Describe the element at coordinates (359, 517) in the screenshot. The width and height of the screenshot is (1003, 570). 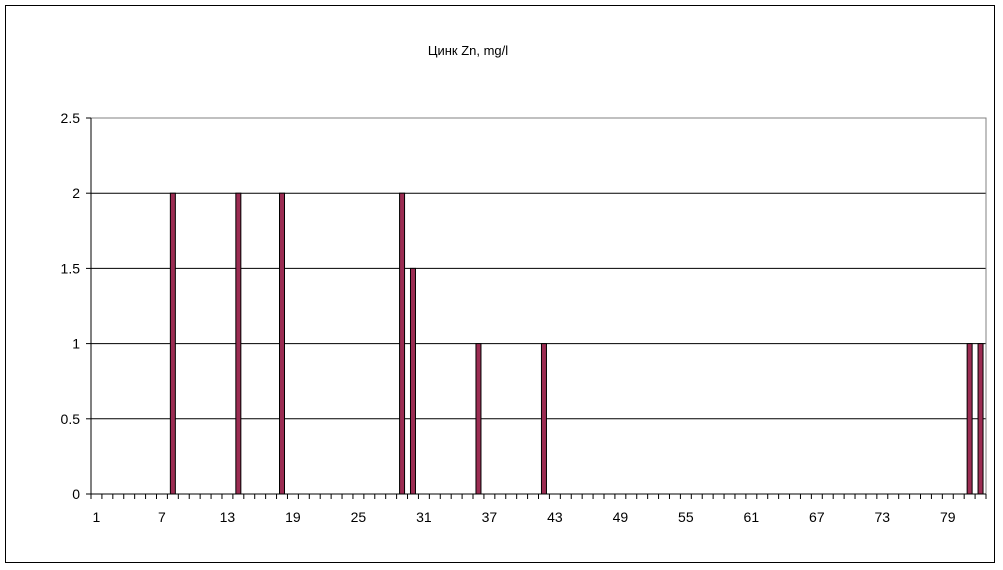
I see `x-tick-label: 25` at that location.